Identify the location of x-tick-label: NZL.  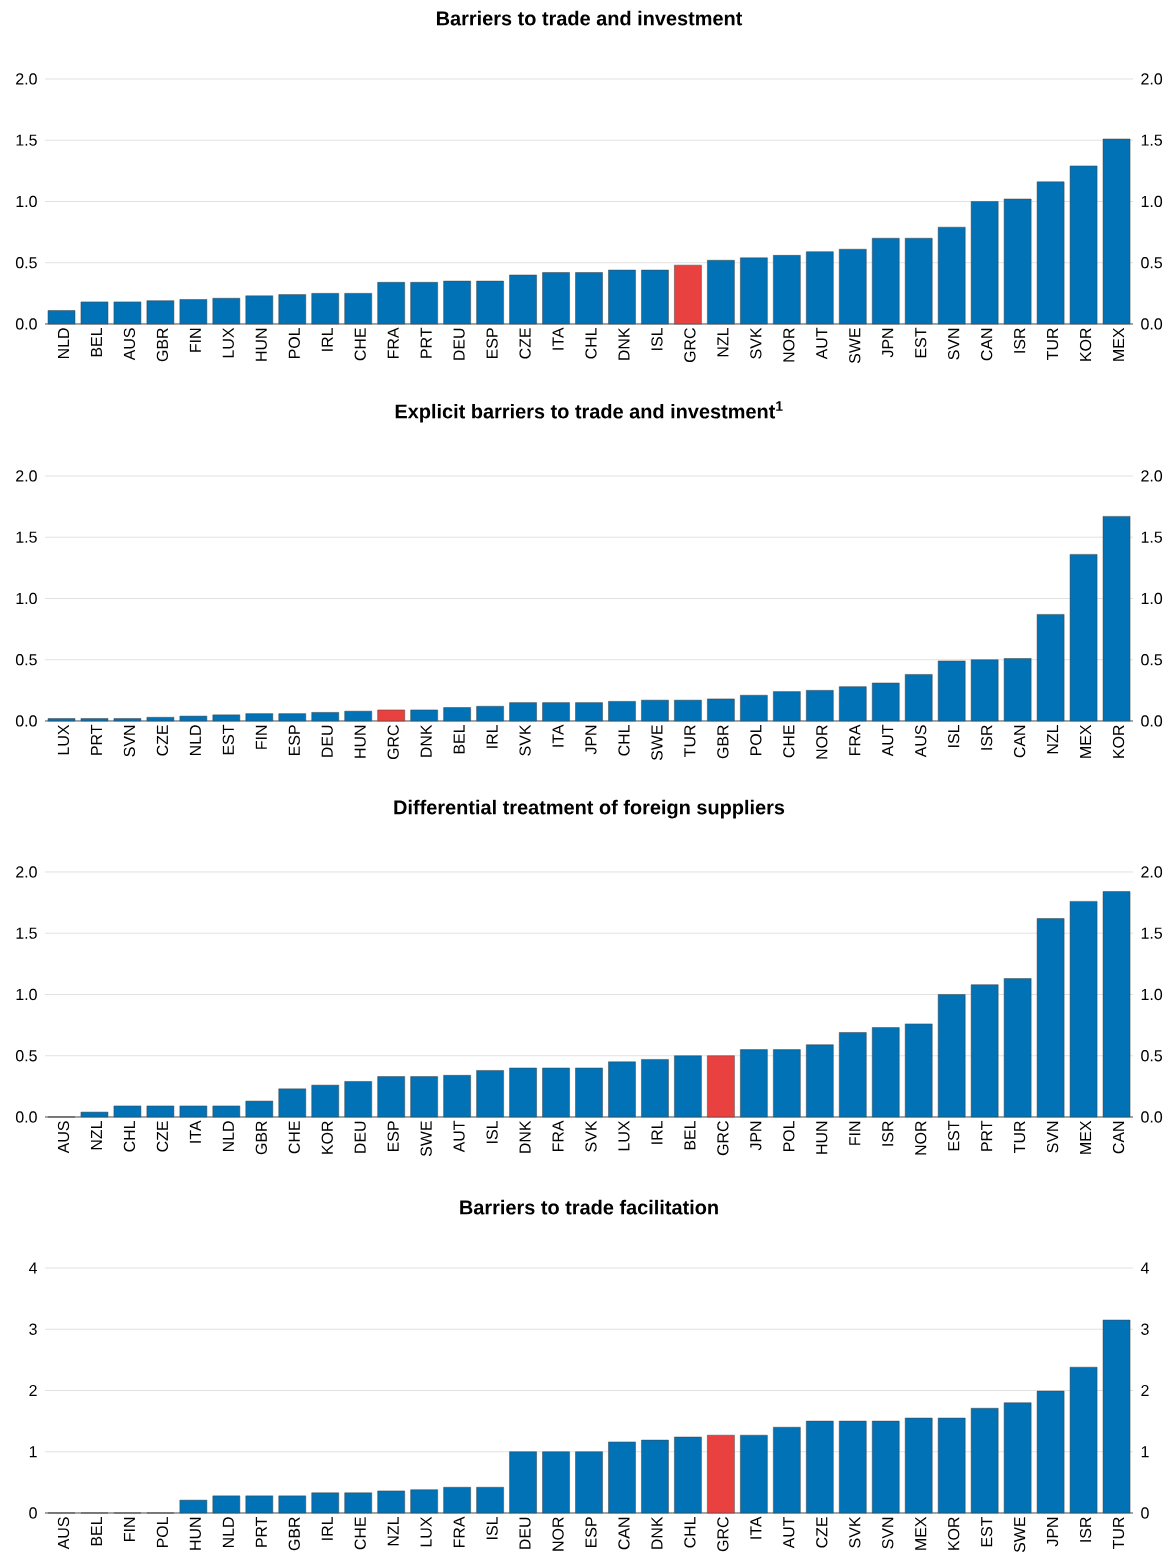
(723, 342).